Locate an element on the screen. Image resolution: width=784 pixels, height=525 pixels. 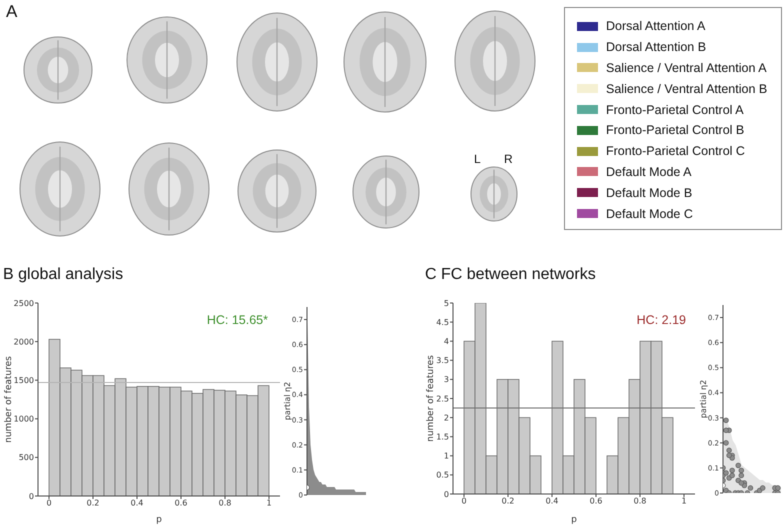
y-tick-label: 1 is located at coordinates (446, 456).